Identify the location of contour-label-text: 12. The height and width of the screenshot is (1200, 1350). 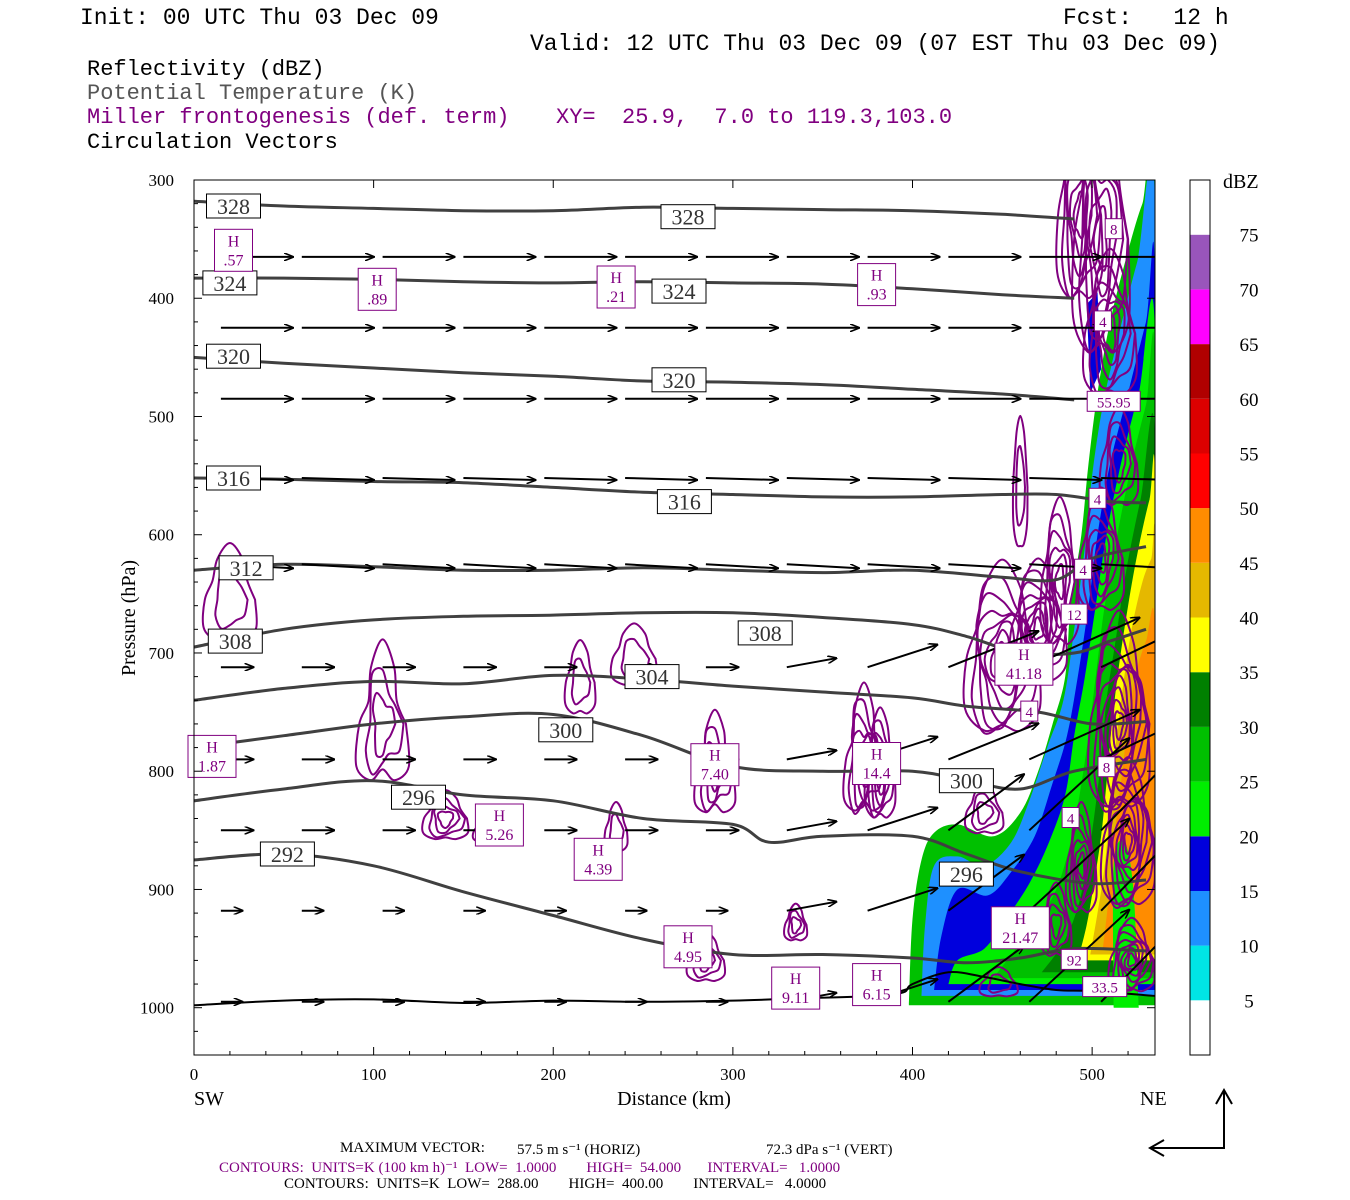
(1074, 616).